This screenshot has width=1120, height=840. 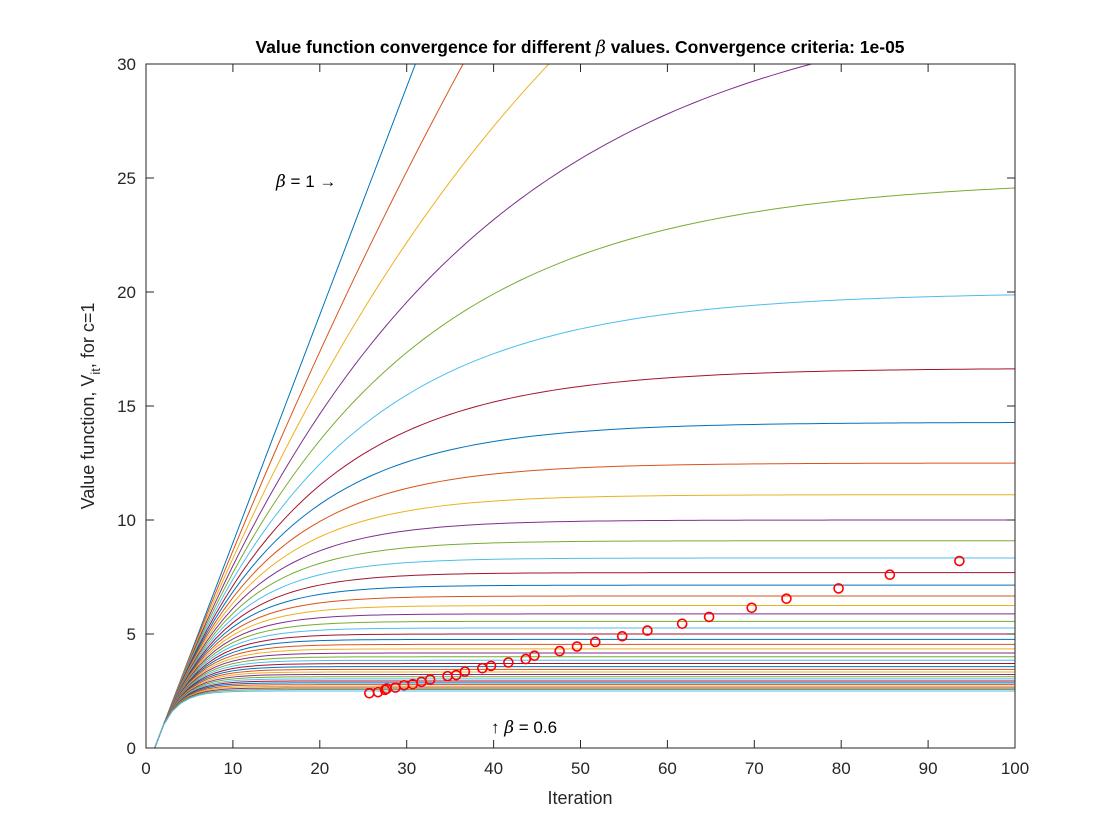 What do you see at coordinates (126, 406) in the screenshot?
I see `y-tick-label: 15` at bounding box center [126, 406].